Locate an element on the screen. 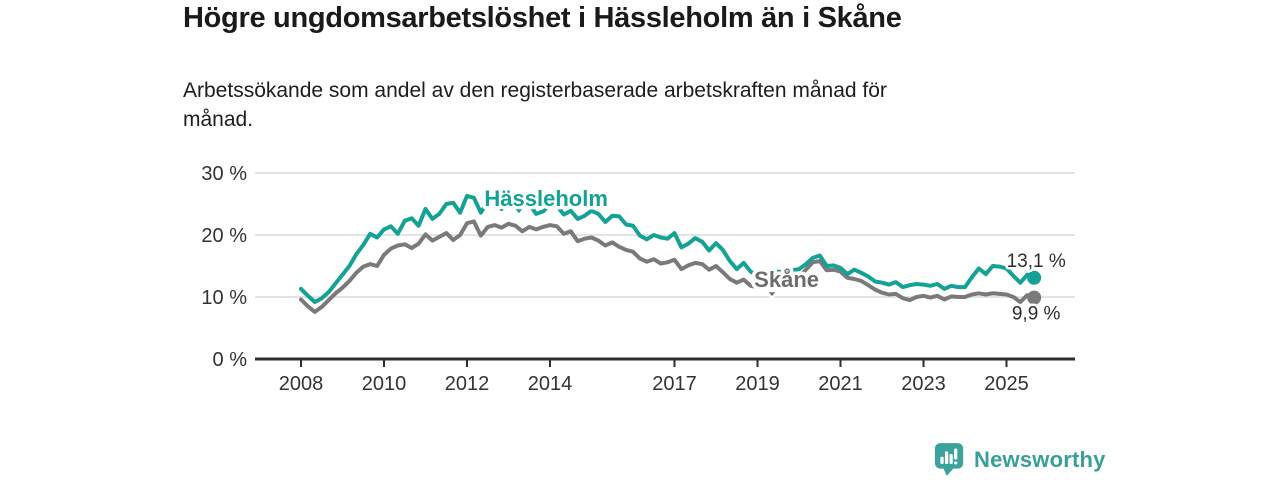 This screenshot has width=1280, height=480. chart-subtitle-line-2: månad. is located at coordinates (218, 119).